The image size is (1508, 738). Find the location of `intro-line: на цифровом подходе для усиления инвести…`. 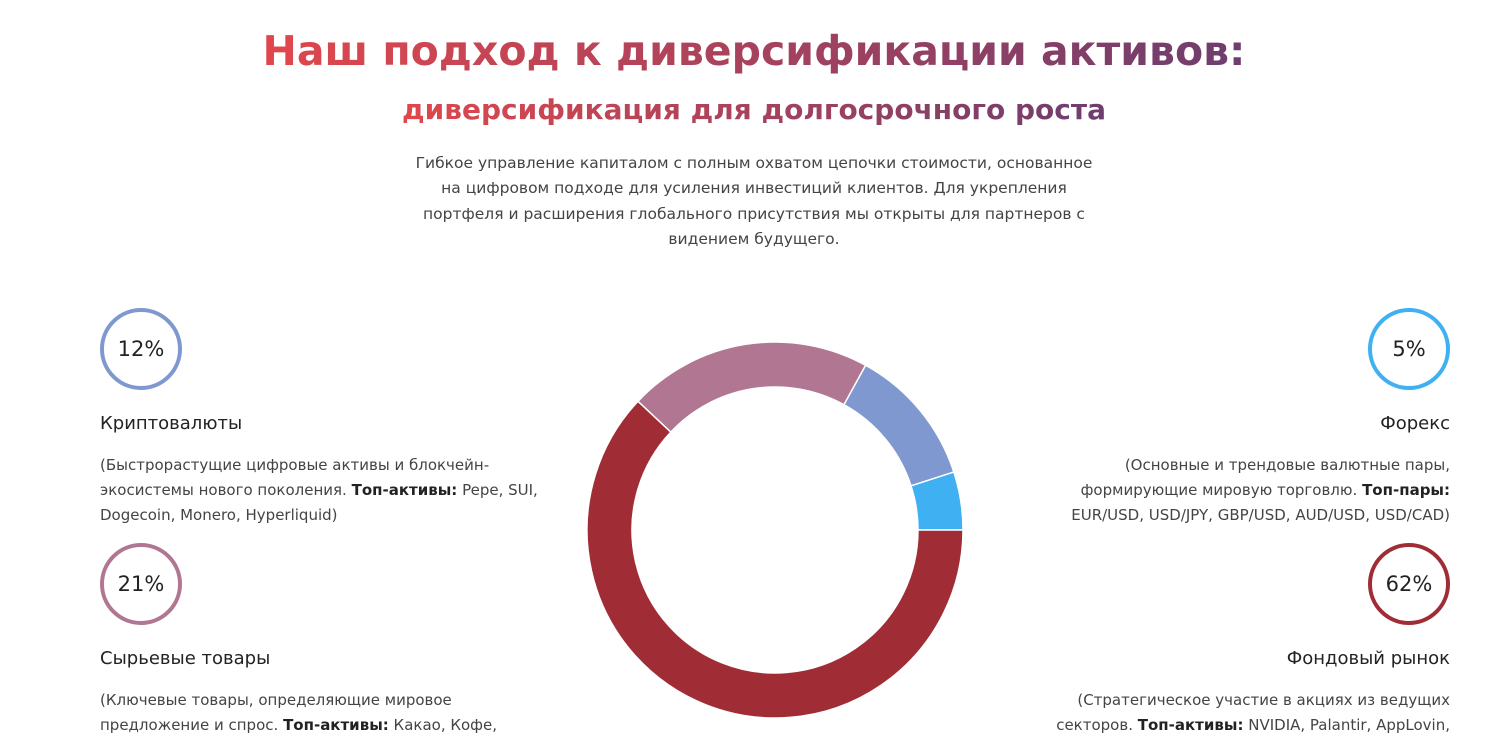

intro-line: на цифровом подходе для усиления инвести… is located at coordinates (754, 188).